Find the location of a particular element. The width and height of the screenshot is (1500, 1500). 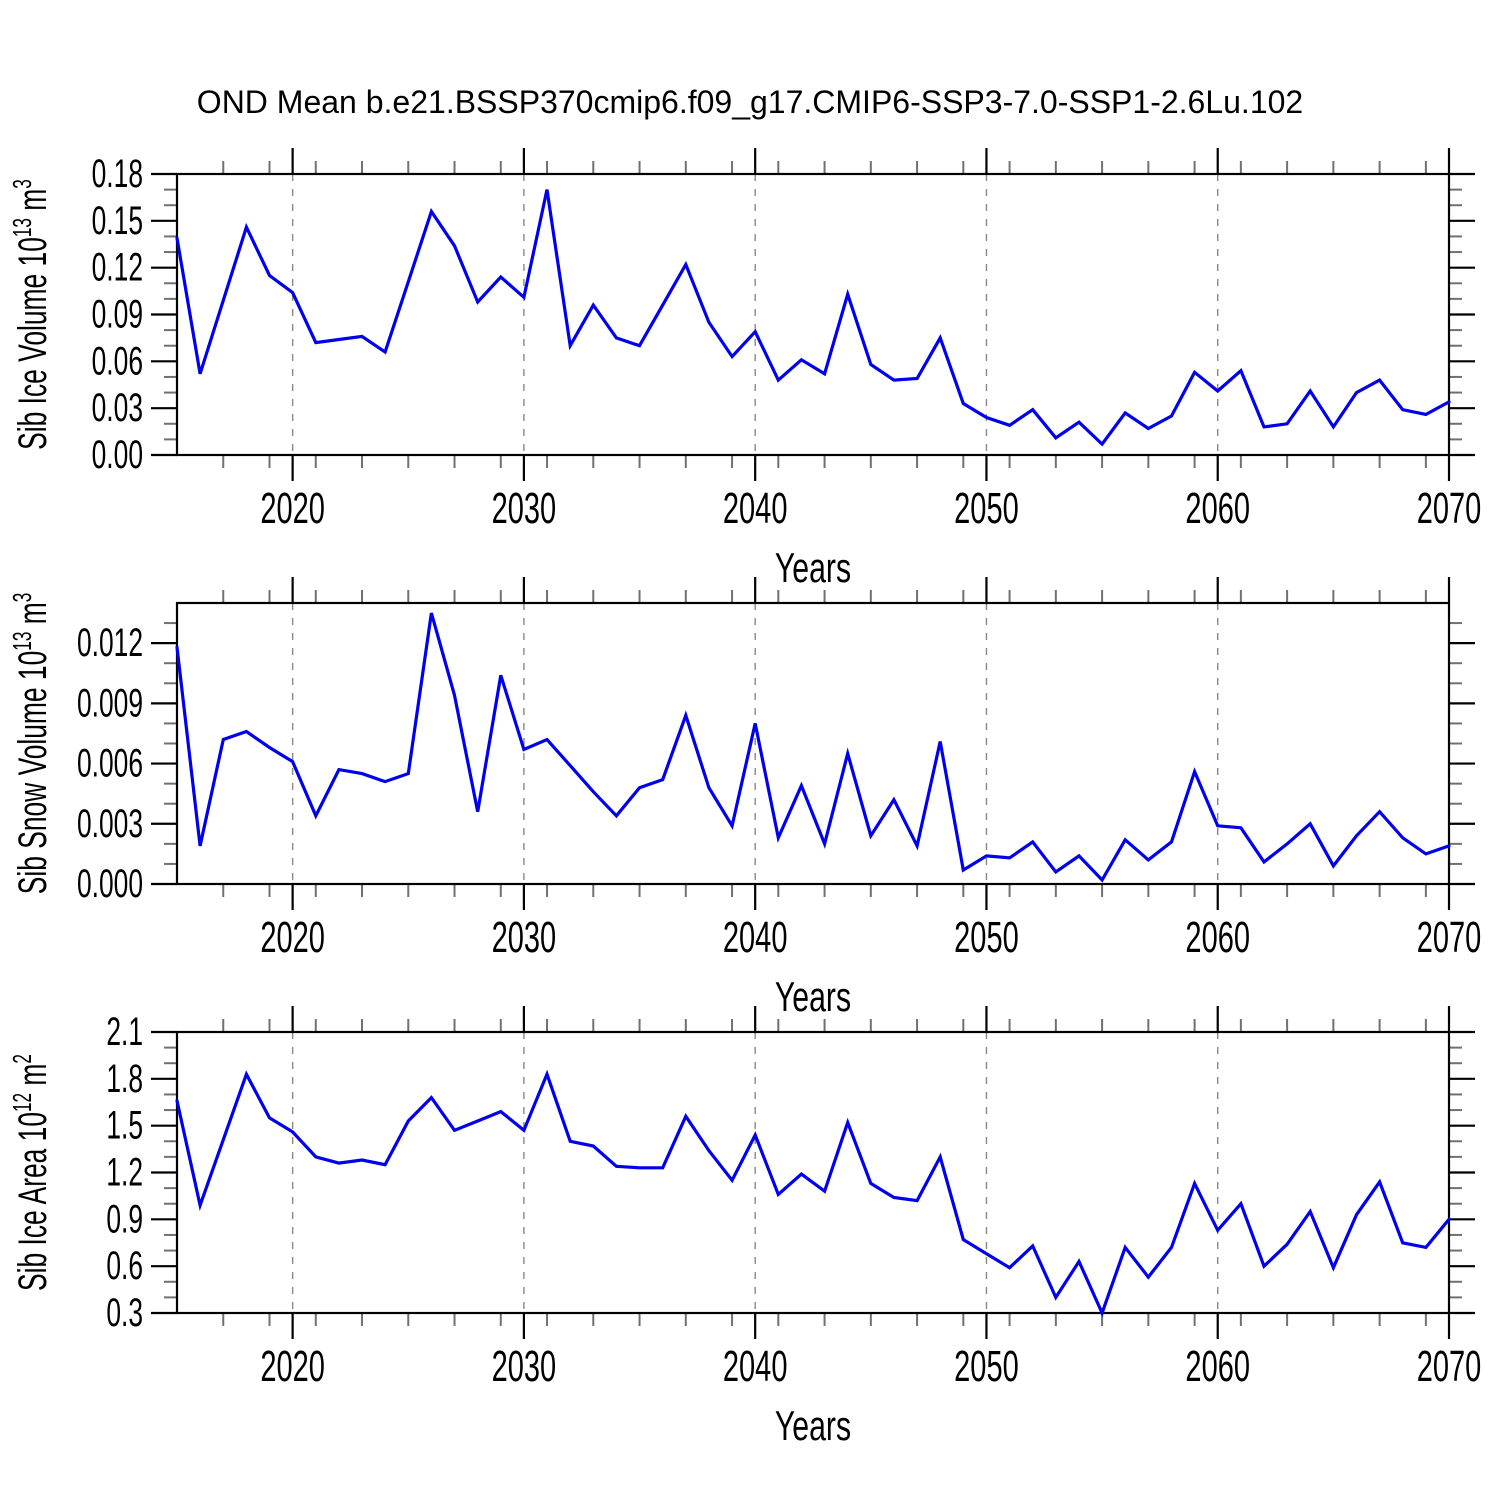

y-tick-label: 0.3 is located at coordinates (124, 1313).